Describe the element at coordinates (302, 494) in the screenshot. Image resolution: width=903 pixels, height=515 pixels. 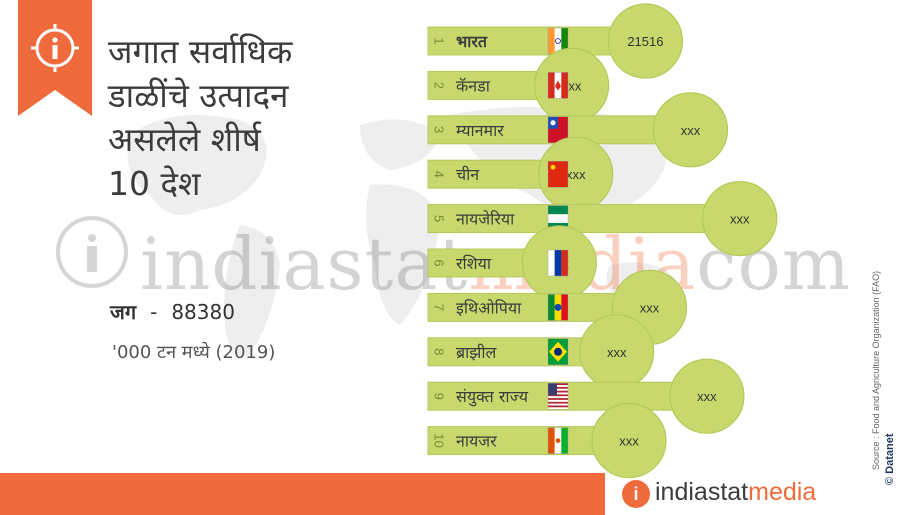
I see `footer-bar` at that location.